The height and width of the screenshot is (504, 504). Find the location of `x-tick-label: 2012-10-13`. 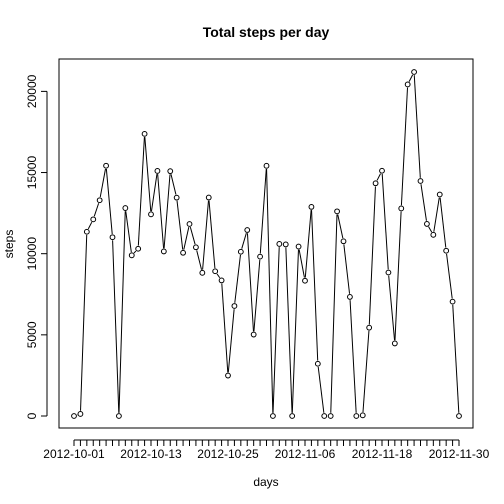

x-tick-label: 2012-10-13 is located at coordinates (151, 454).